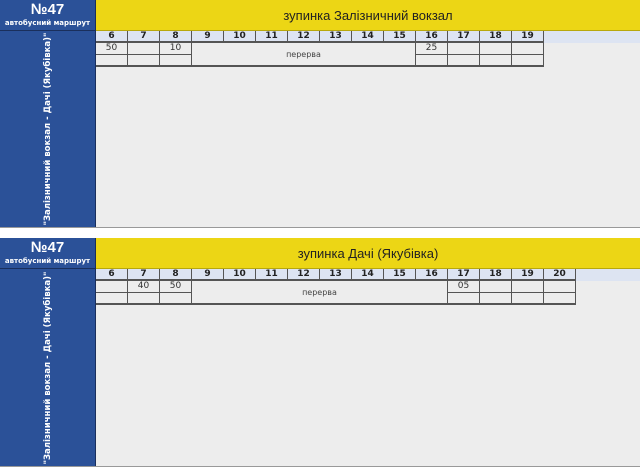 The width and height of the screenshot is (640, 467). What do you see at coordinates (432, 49) in the screenshot?
I see `minute-cell: 25` at bounding box center [432, 49].